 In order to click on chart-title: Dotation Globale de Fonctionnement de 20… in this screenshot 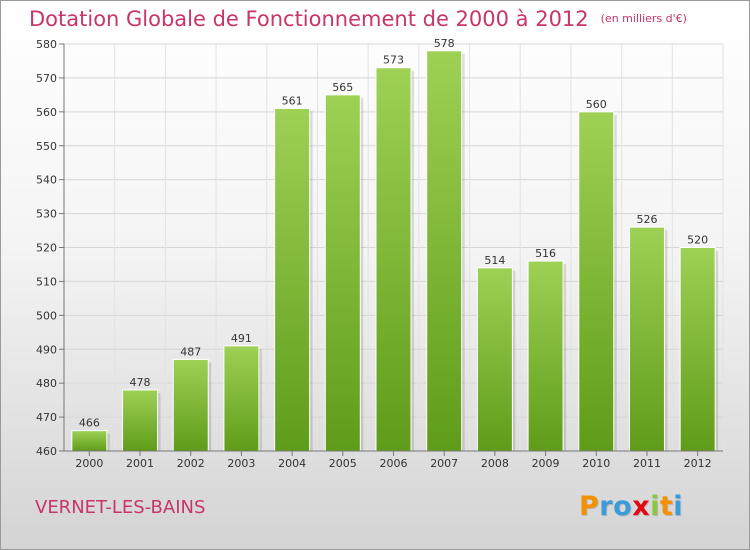, I will do `click(309, 19)`.